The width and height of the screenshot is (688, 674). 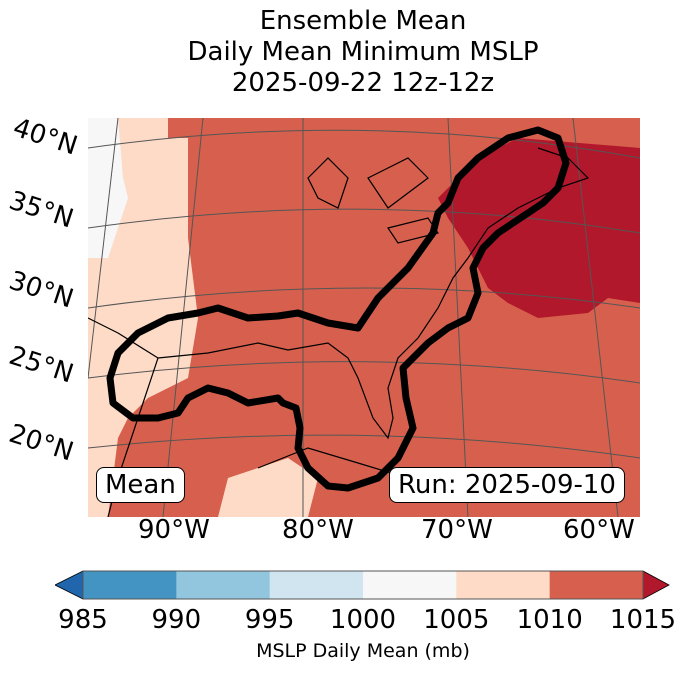 What do you see at coordinates (41, 210) in the screenshot?
I see `lat-label-35: 35°N` at bounding box center [41, 210].